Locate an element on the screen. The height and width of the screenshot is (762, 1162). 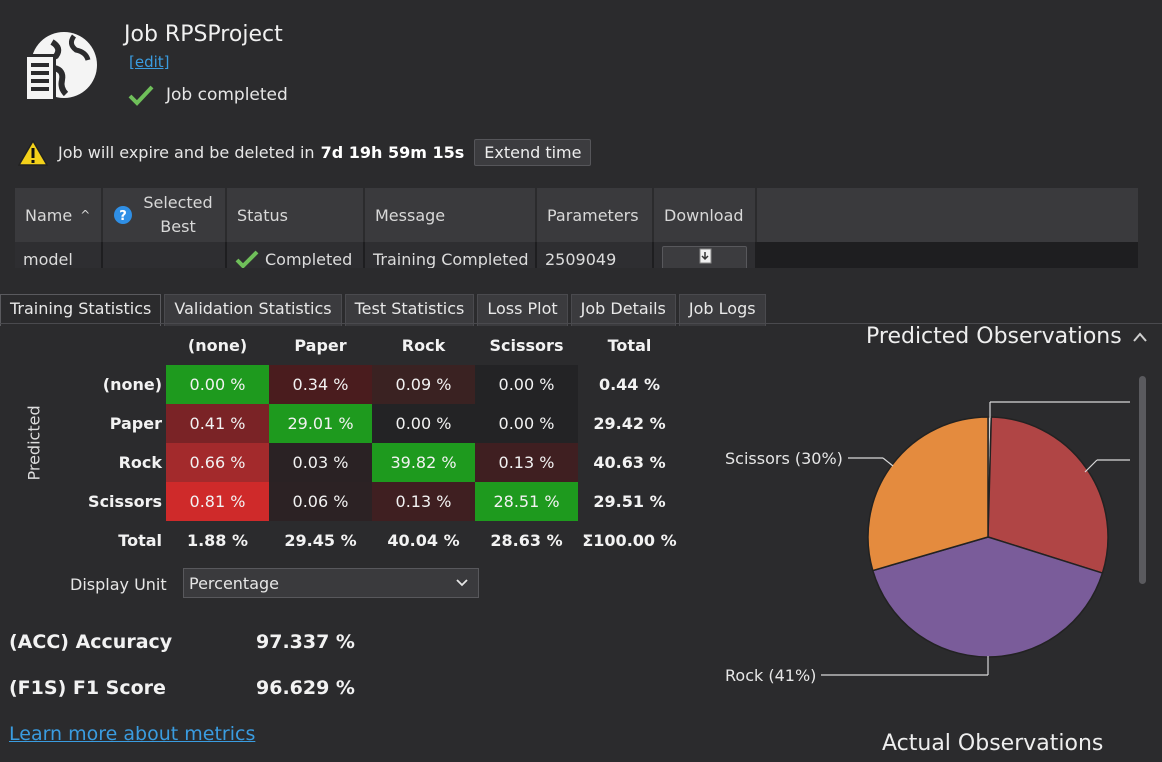
matrix-header-row: (none) Paper Rock Scissors Total is located at coordinates (371, 345).